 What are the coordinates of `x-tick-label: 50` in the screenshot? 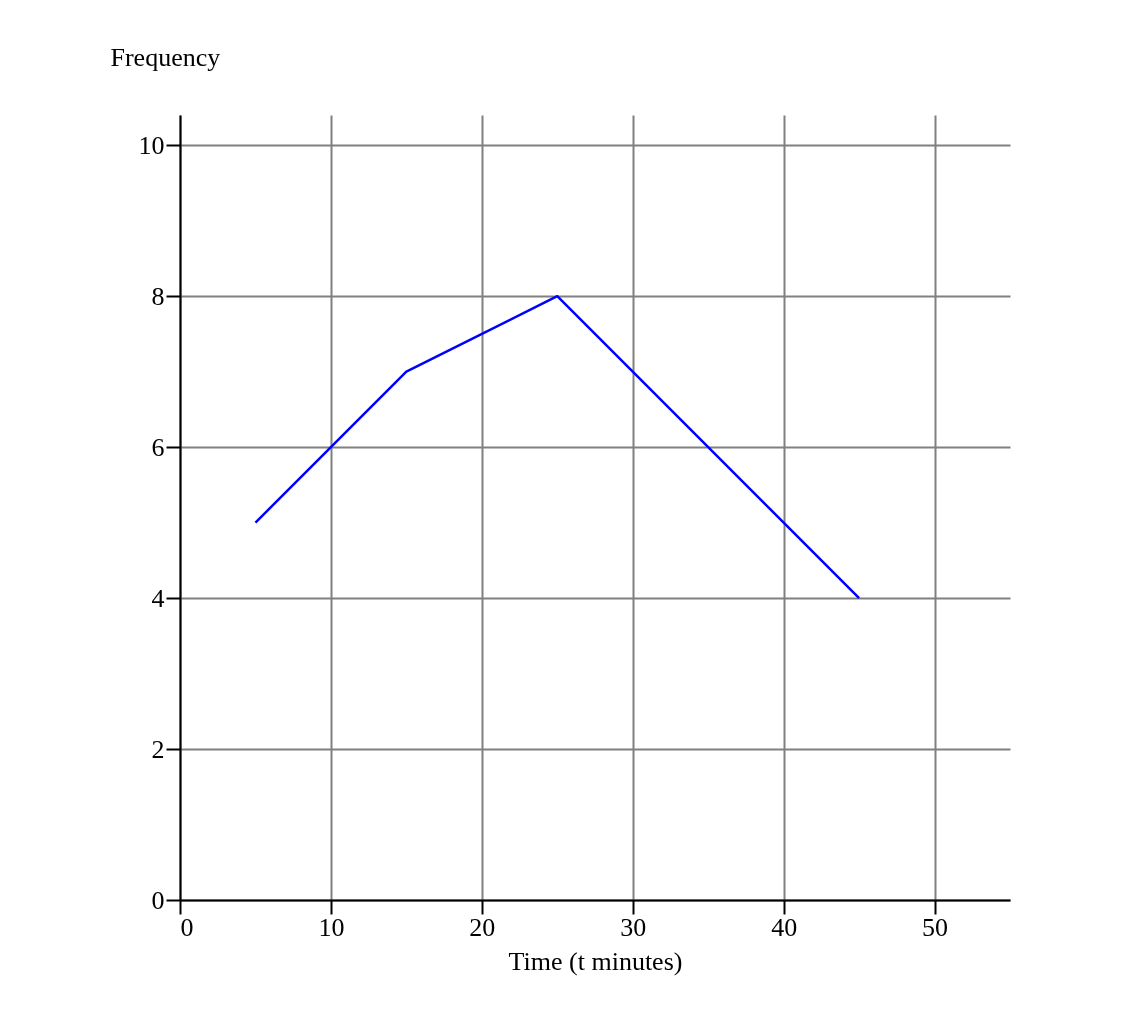 It's located at (935, 927).